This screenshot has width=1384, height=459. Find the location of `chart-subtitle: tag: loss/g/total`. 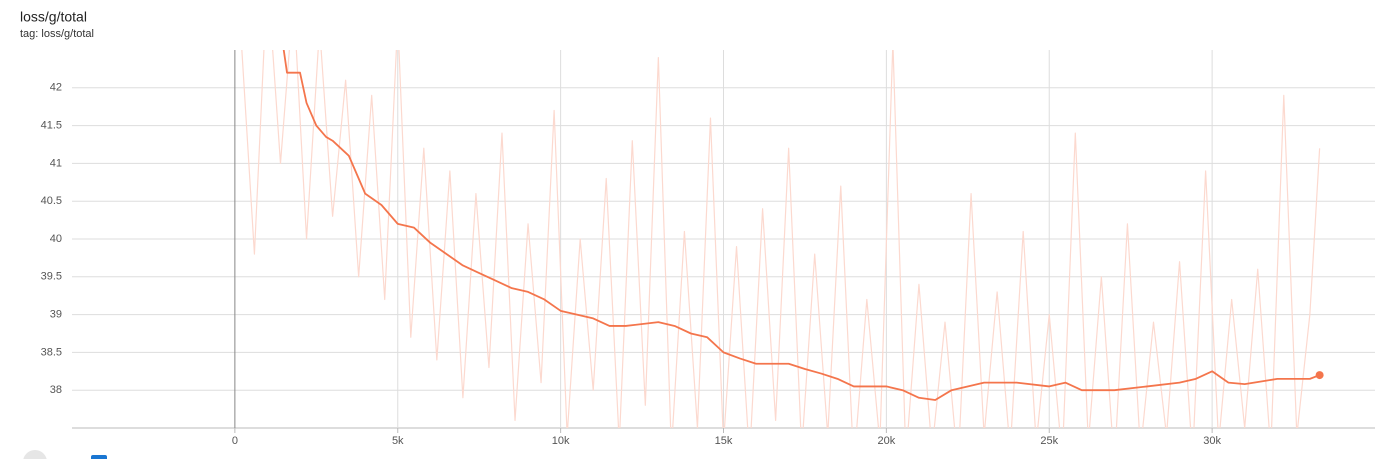

chart-subtitle: tag: loss/g/total is located at coordinates (57, 34).